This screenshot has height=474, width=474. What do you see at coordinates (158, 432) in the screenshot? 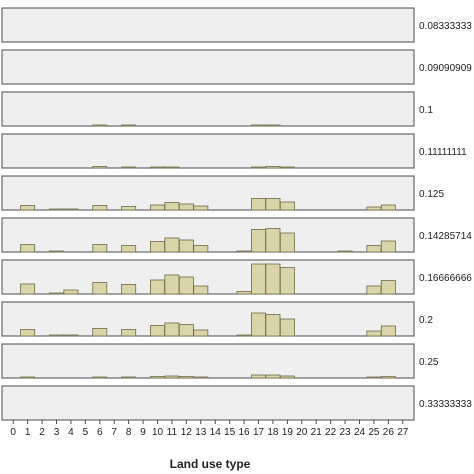
I see `x-tick-label: 10` at bounding box center [158, 432].